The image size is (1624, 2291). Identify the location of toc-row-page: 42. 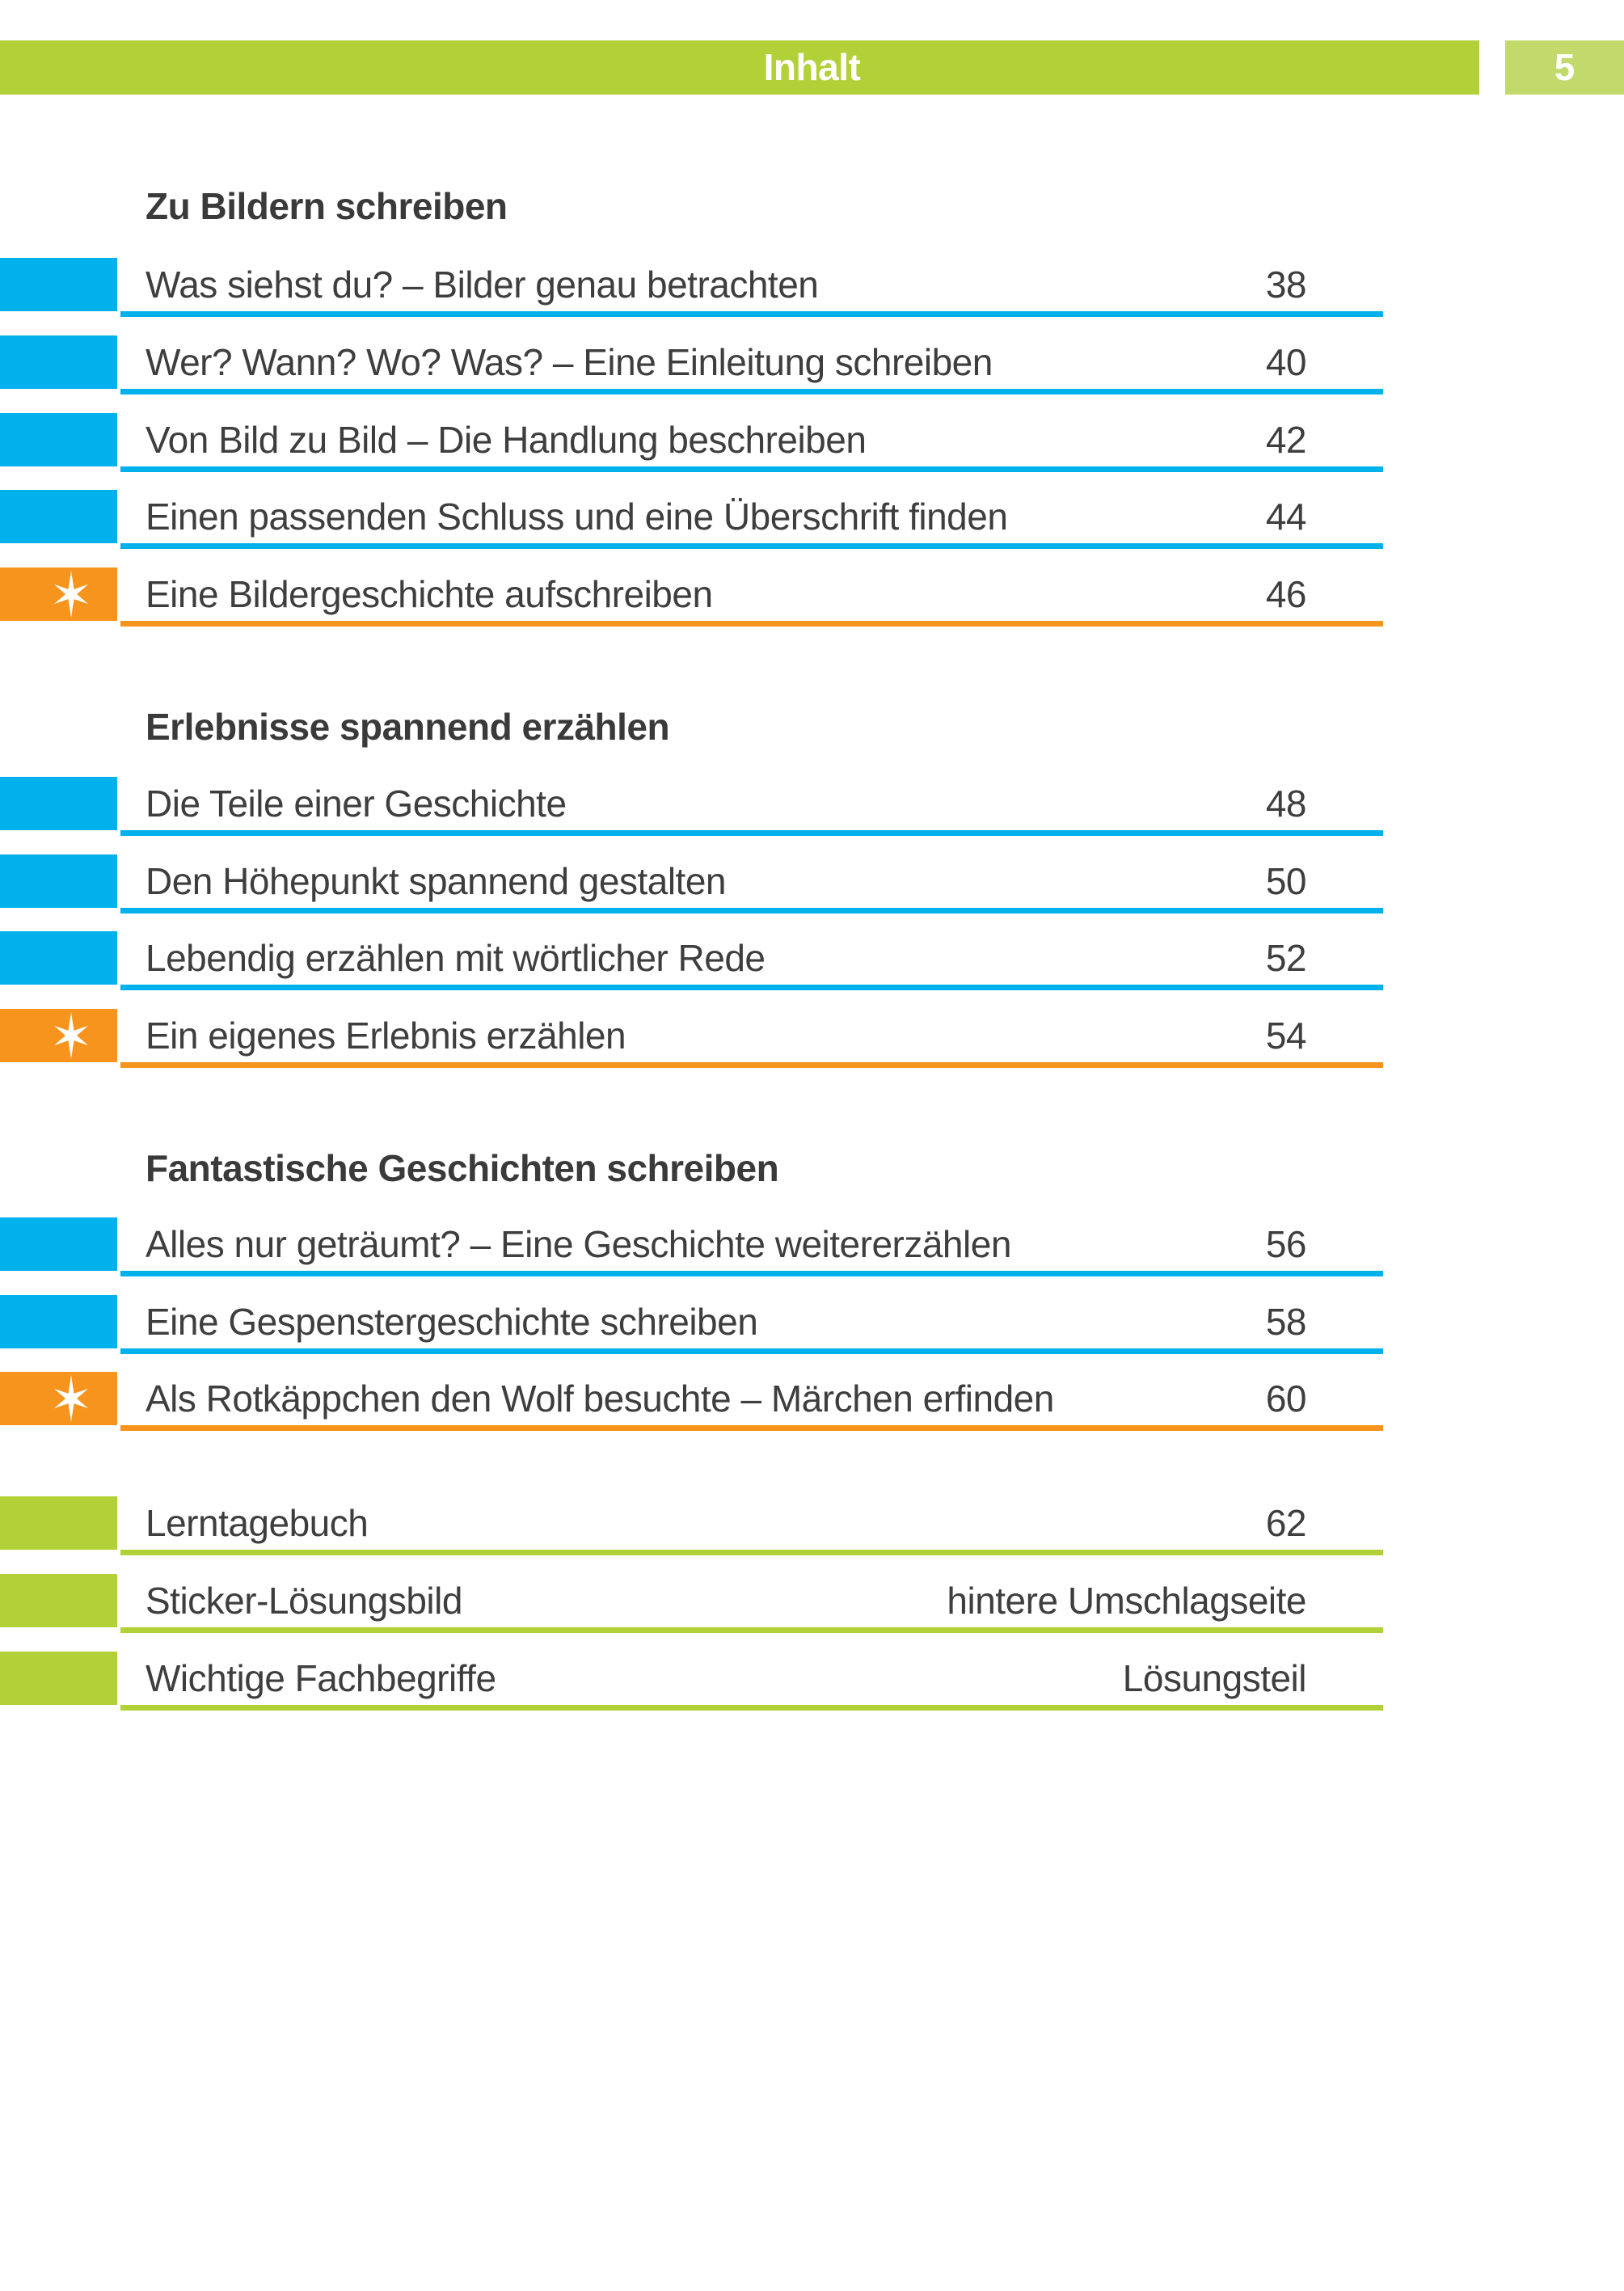
(1286, 440).